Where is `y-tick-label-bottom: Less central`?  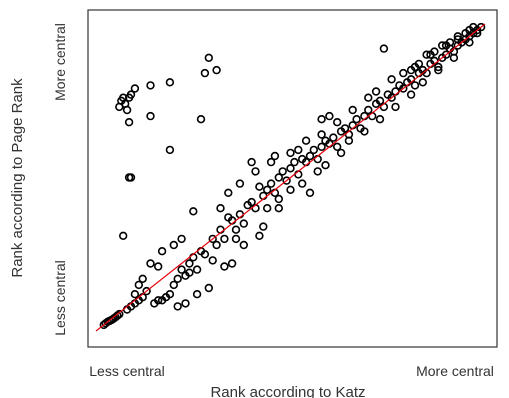 y-tick-label-bottom: Less central is located at coordinates (60, 297).